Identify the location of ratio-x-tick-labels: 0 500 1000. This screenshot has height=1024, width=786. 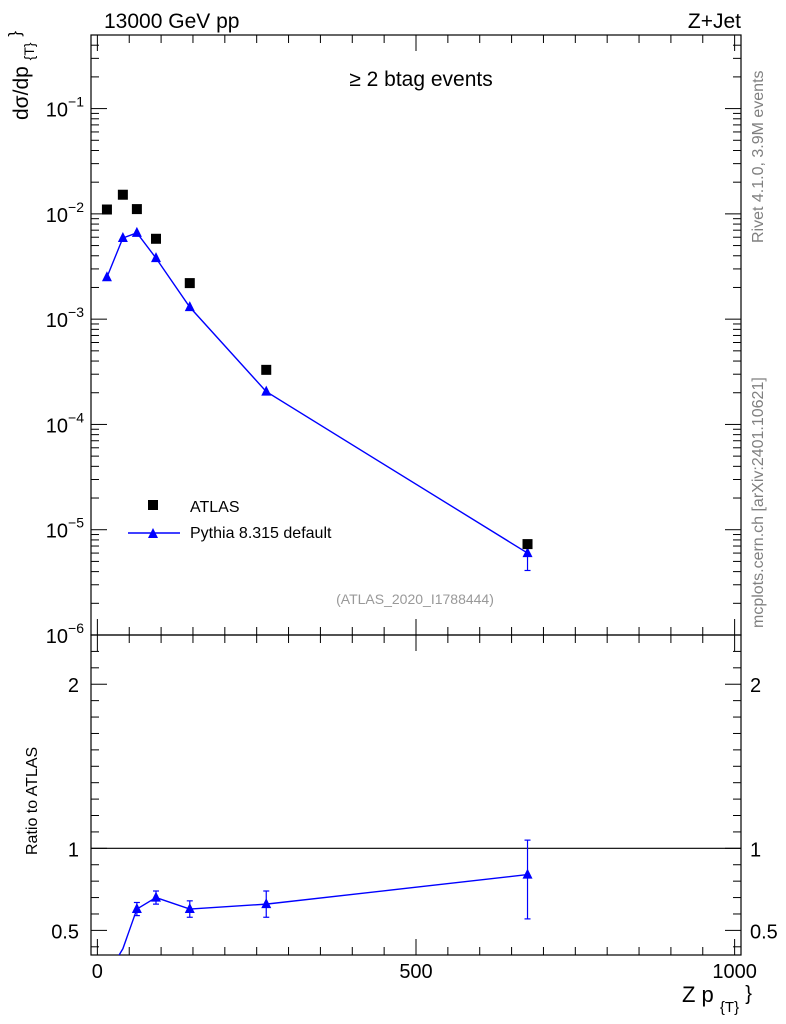
(424, 972).